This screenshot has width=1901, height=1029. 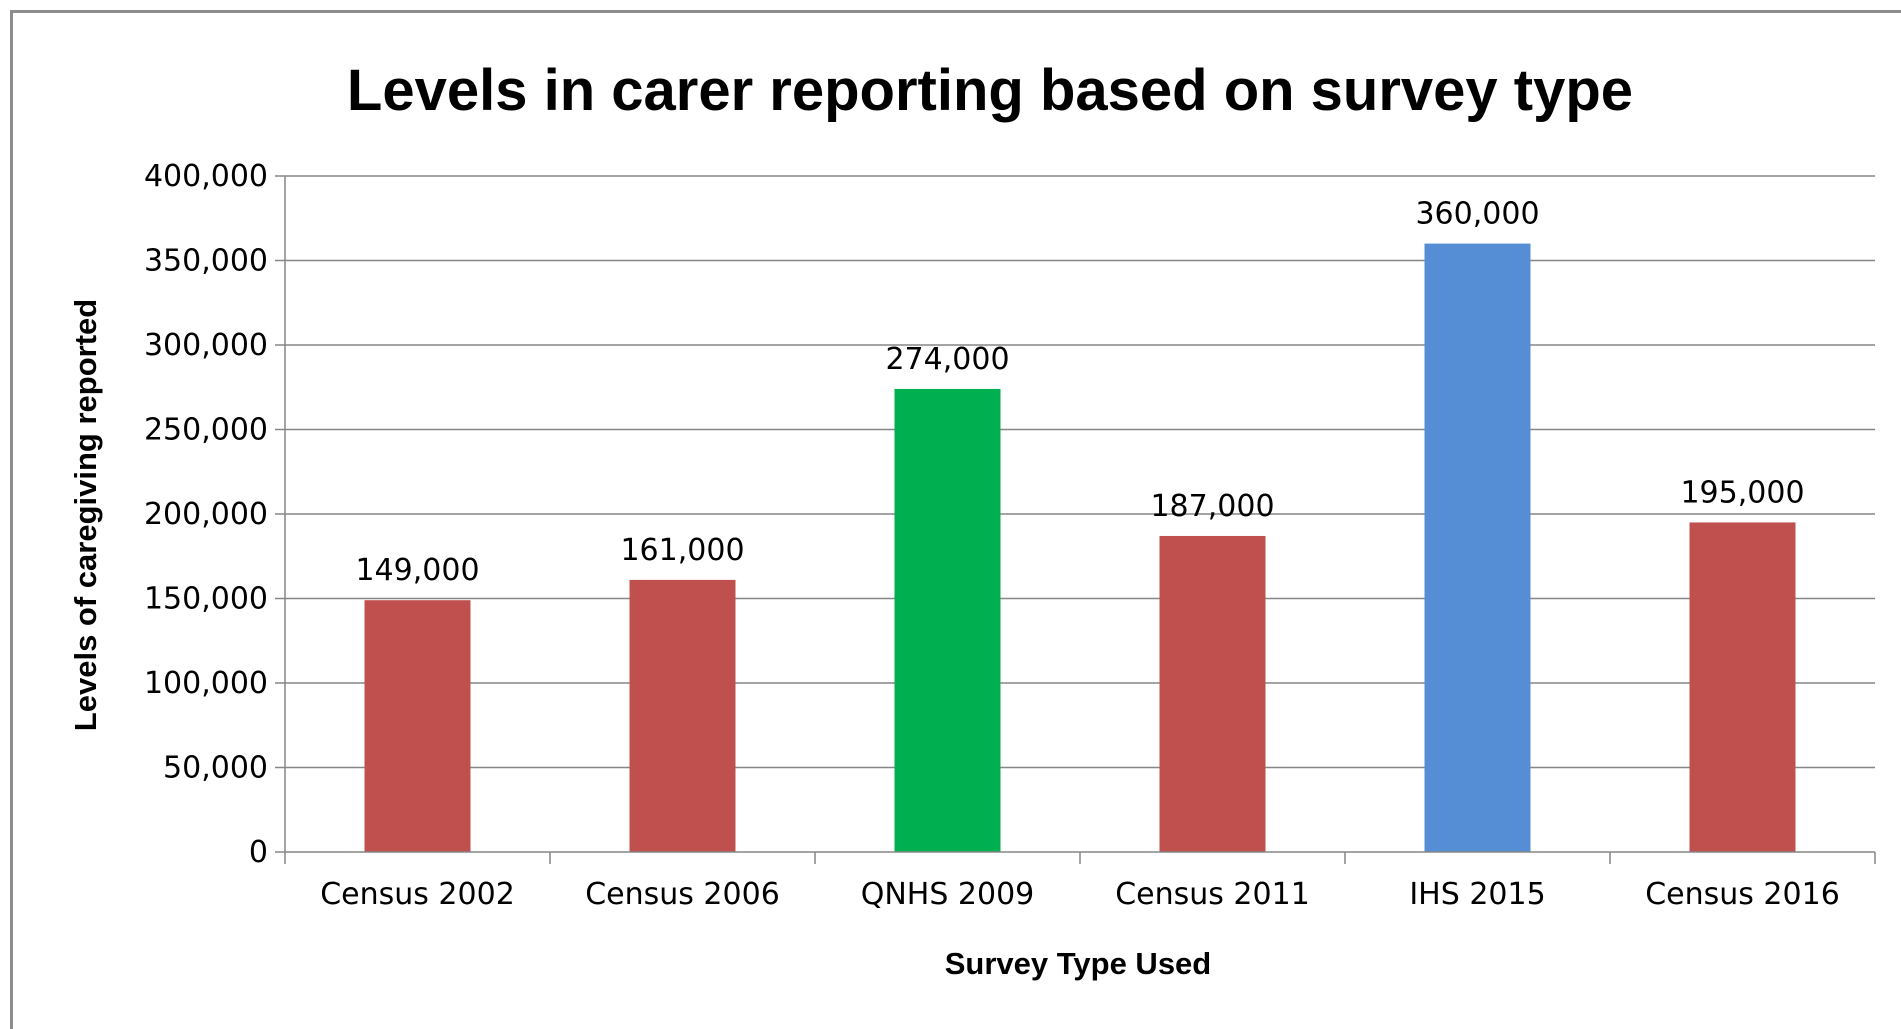 What do you see at coordinates (206, 176) in the screenshot?
I see `y-tick-label: 400,000` at bounding box center [206, 176].